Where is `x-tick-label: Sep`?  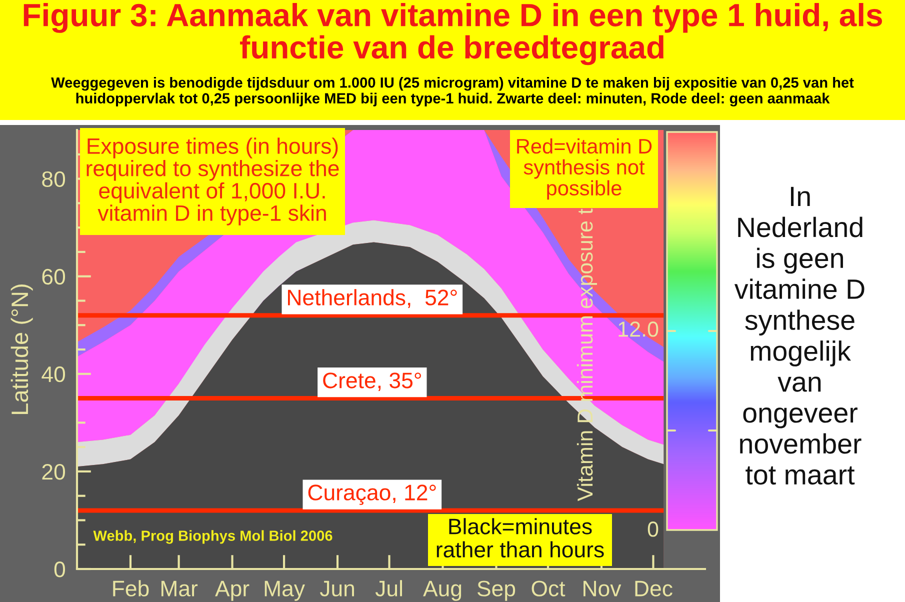 x-tick-label: Sep is located at coordinates (496, 590).